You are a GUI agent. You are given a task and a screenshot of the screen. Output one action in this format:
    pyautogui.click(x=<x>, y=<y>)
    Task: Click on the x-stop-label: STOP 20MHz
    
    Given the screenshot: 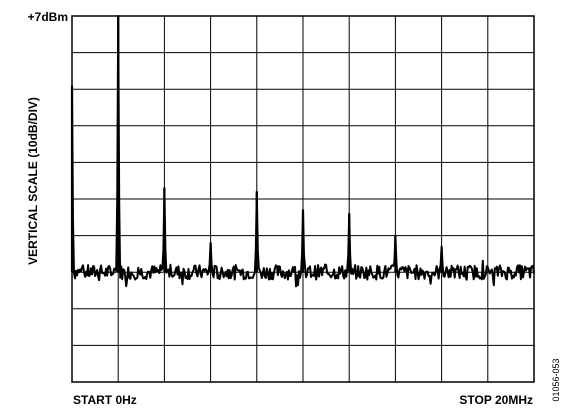 What is the action you would take?
    pyautogui.click(x=496, y=400)
    